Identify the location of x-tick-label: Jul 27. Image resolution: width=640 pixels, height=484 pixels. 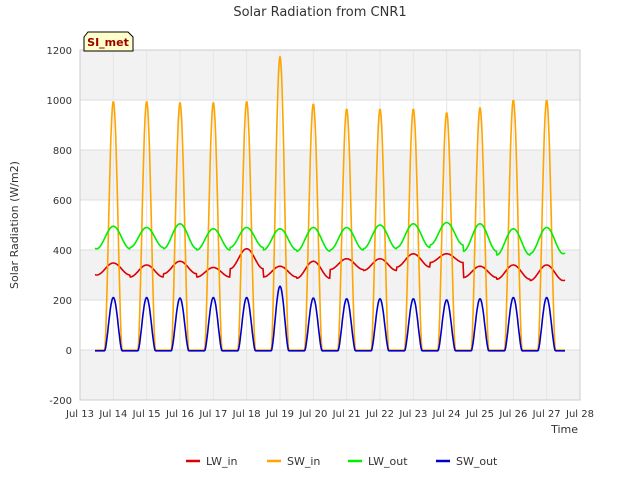
(546, 414).